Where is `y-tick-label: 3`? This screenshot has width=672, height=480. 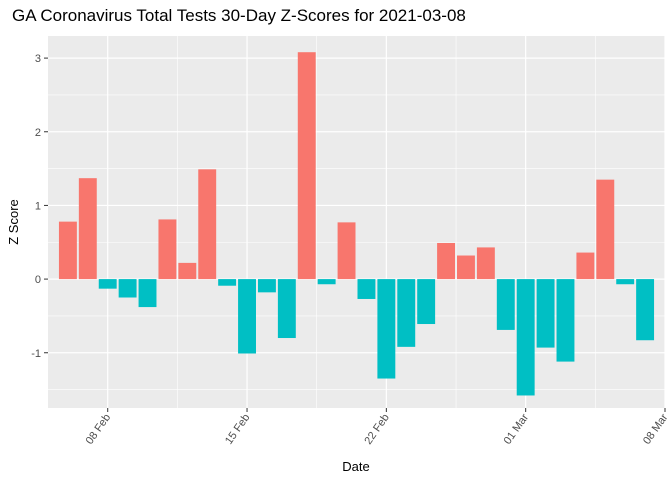 y-tick-label: 3 is located at coordinates (38, 59).